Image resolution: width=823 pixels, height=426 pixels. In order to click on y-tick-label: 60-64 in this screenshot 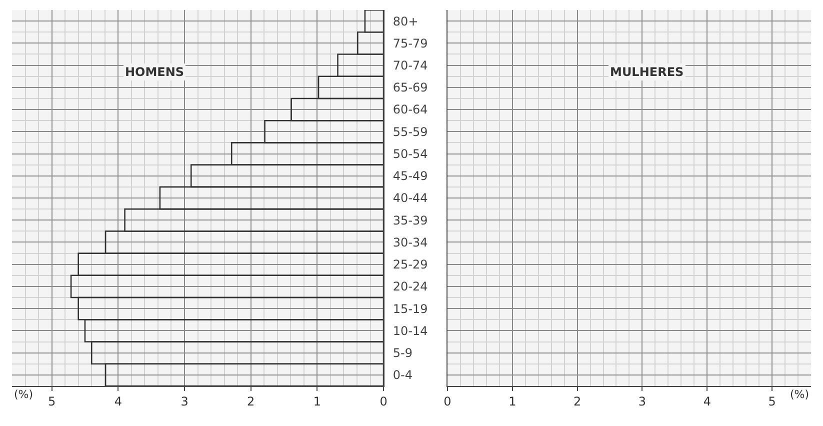, I will do `click(410, 109)`.